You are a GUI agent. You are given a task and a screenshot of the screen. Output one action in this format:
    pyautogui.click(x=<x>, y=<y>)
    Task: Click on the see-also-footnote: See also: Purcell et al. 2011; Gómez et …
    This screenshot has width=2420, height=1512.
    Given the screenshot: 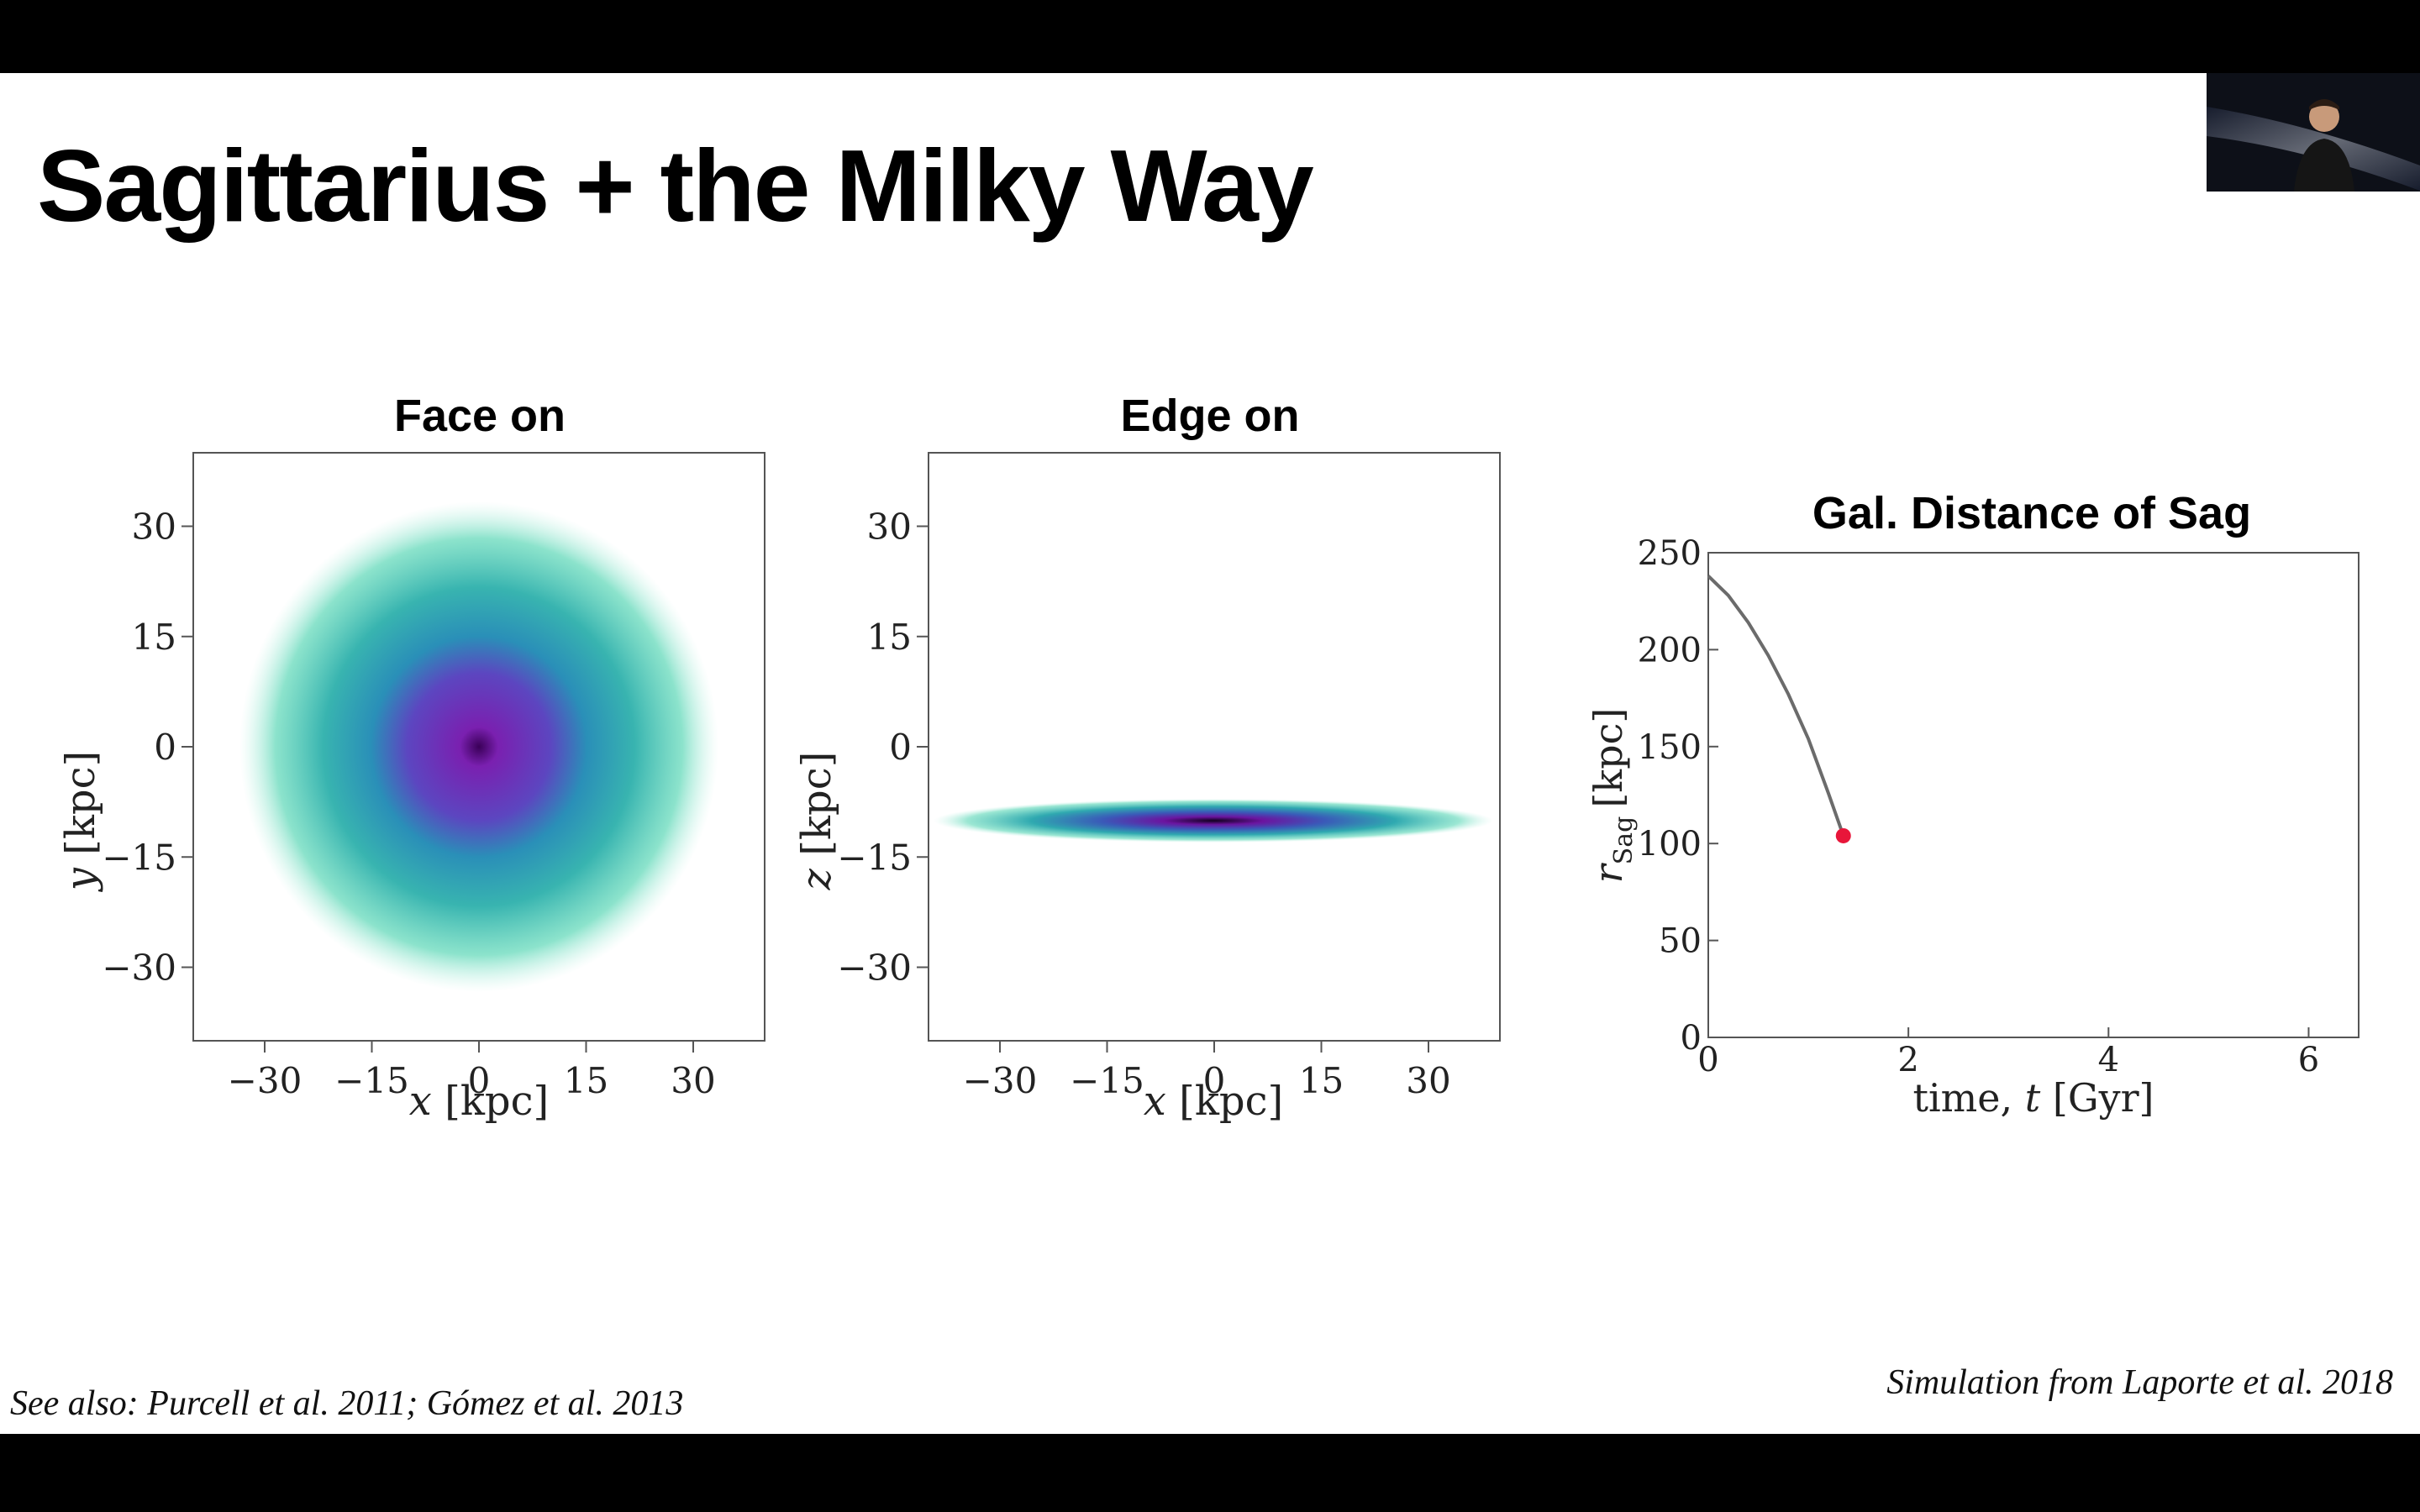 What is the action you would take?
    pyautogui.click(x=347, y=1403)
    